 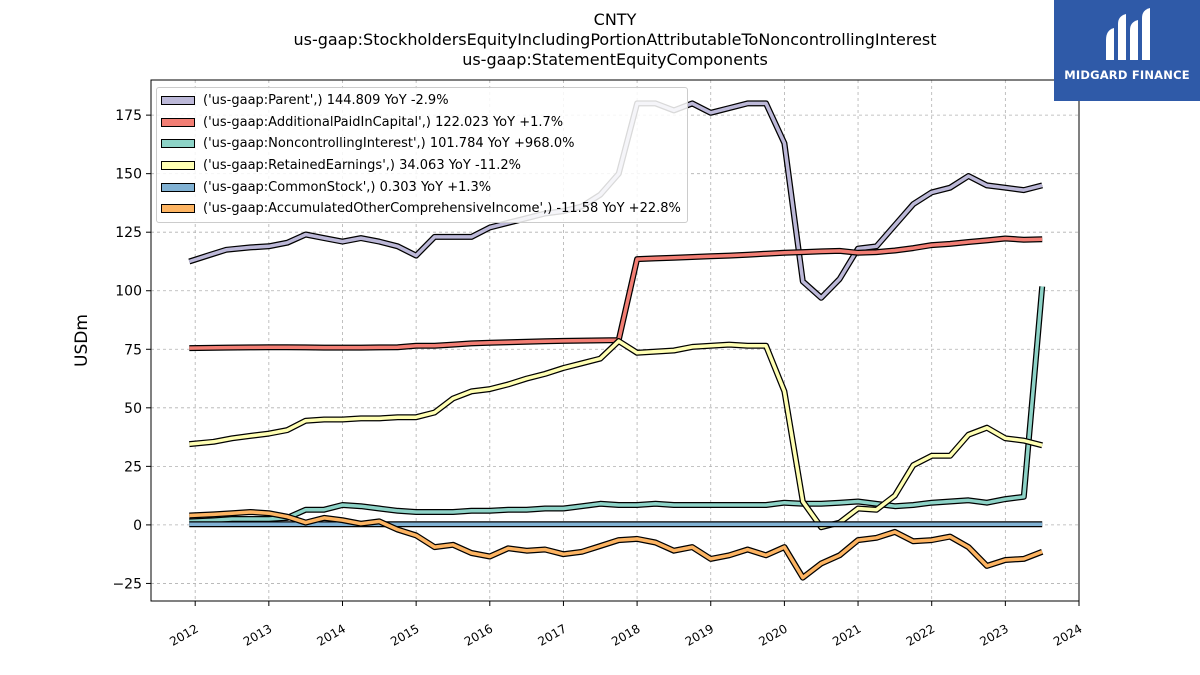 What do you see at coordinates (347, 187) in the screenshot?
I see `legend-label: ('us-gaap:CommonStock',) 0.303 YoY +1.3%` at bounding box center [347, 187].